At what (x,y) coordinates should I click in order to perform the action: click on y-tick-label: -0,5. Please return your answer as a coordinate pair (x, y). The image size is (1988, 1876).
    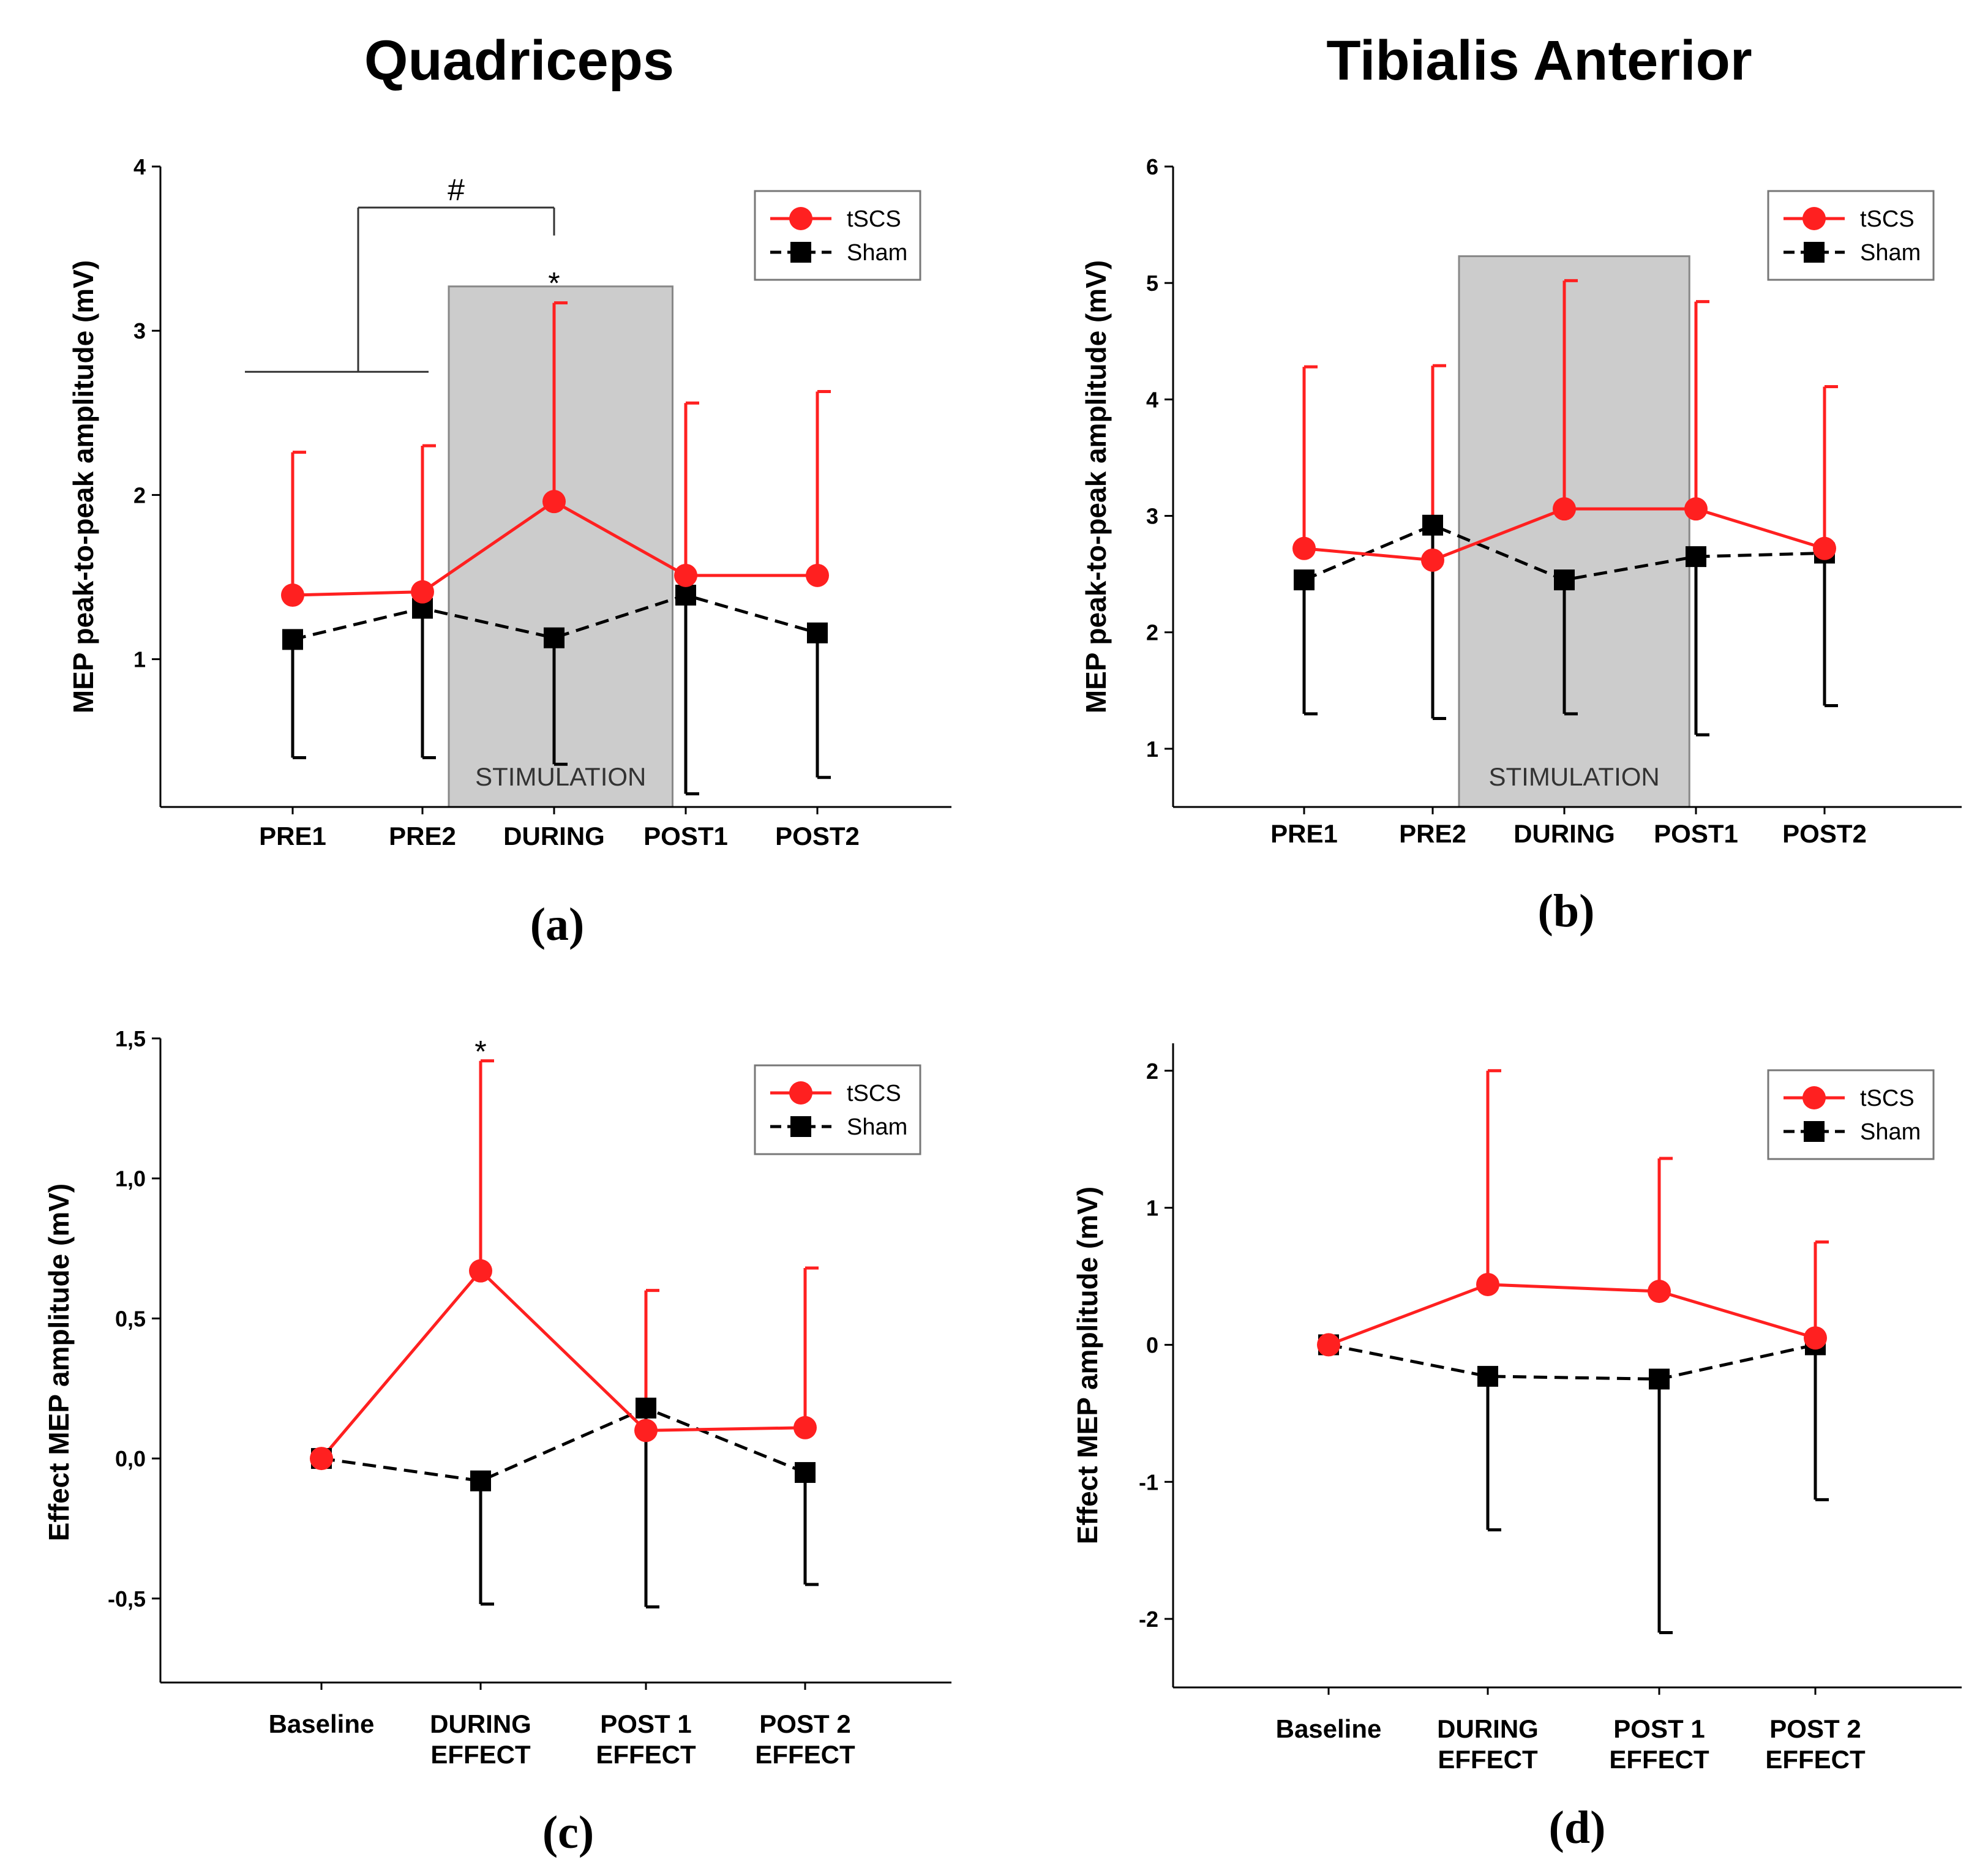
    Looking at the image, I should click on (127, 1598).